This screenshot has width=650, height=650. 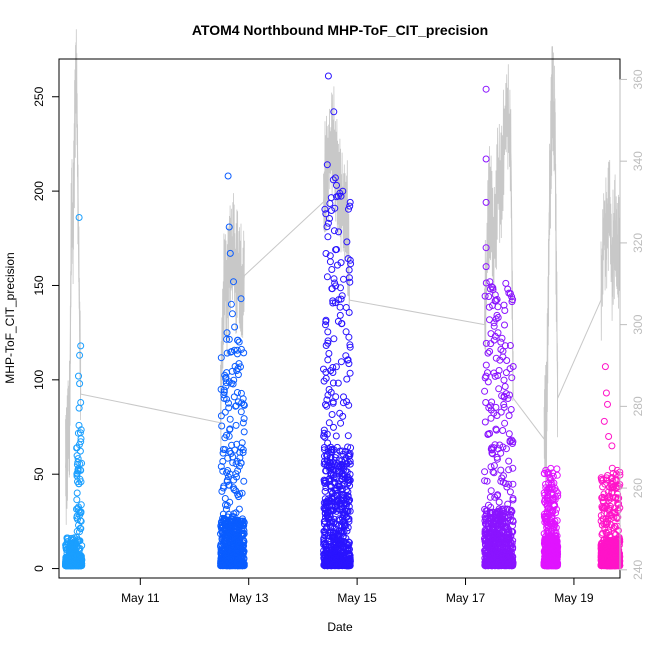 I want to click on x-tick-label: May 13, so click(x=249, y=598).